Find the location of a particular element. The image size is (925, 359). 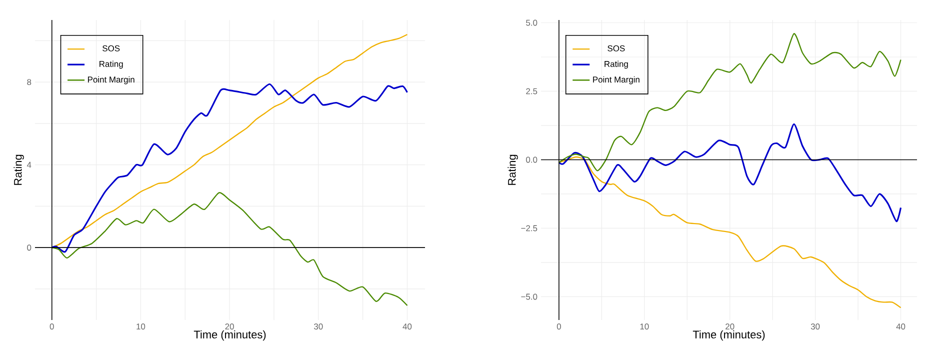

y-tick-label: 0.0 is located at coordinates (532, 159).